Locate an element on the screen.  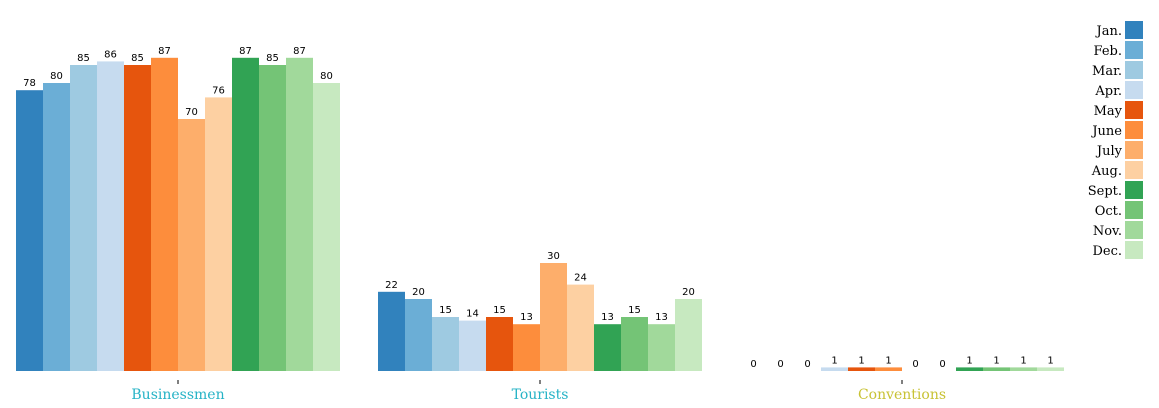
bar-conventions-sept is located at coordinates (969, 369).